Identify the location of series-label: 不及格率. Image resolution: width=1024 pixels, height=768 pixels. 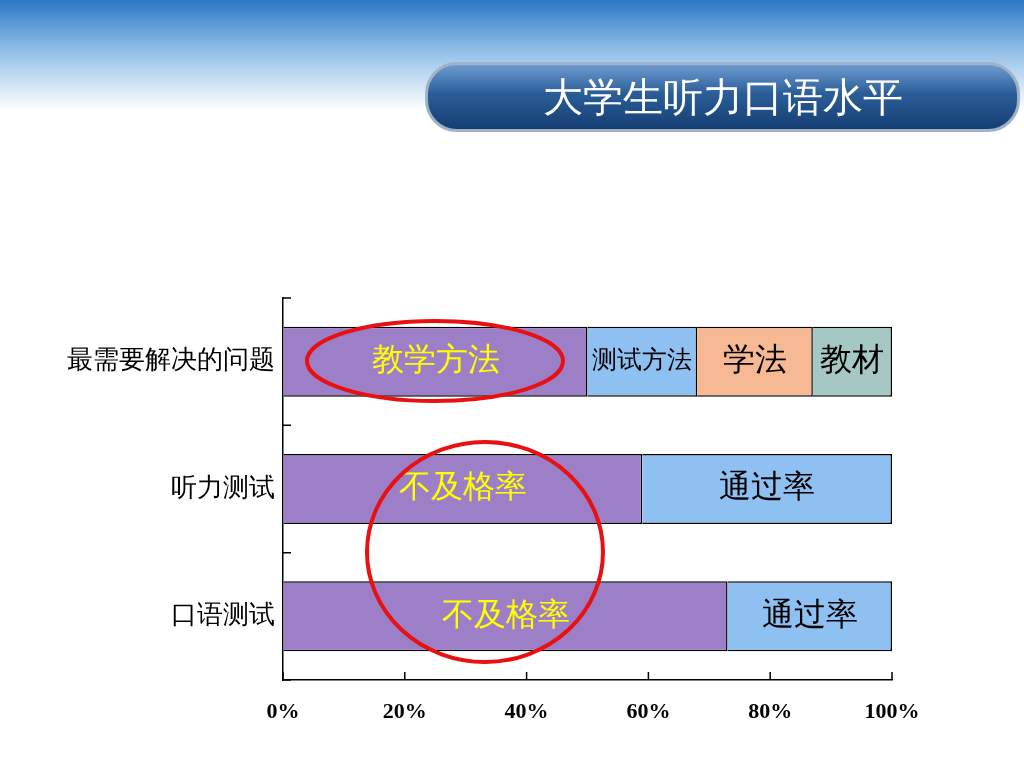
(505, 613).